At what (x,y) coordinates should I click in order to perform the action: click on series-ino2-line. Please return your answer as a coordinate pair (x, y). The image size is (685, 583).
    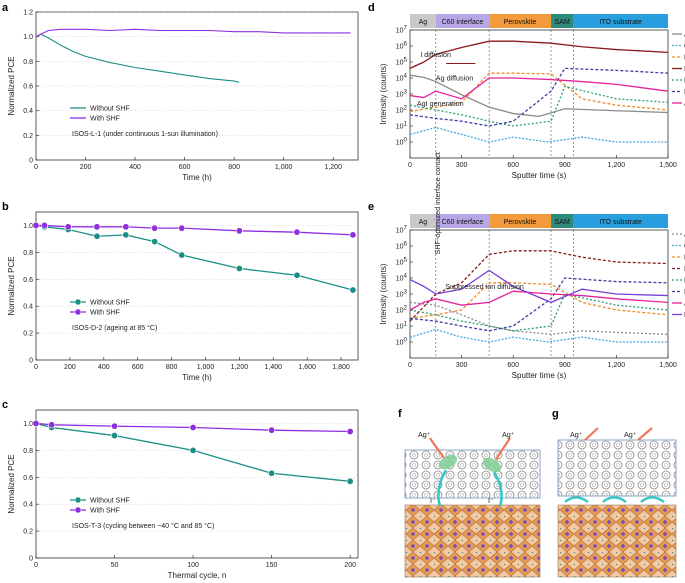
    Looking at the image, I should click on (539, 304).